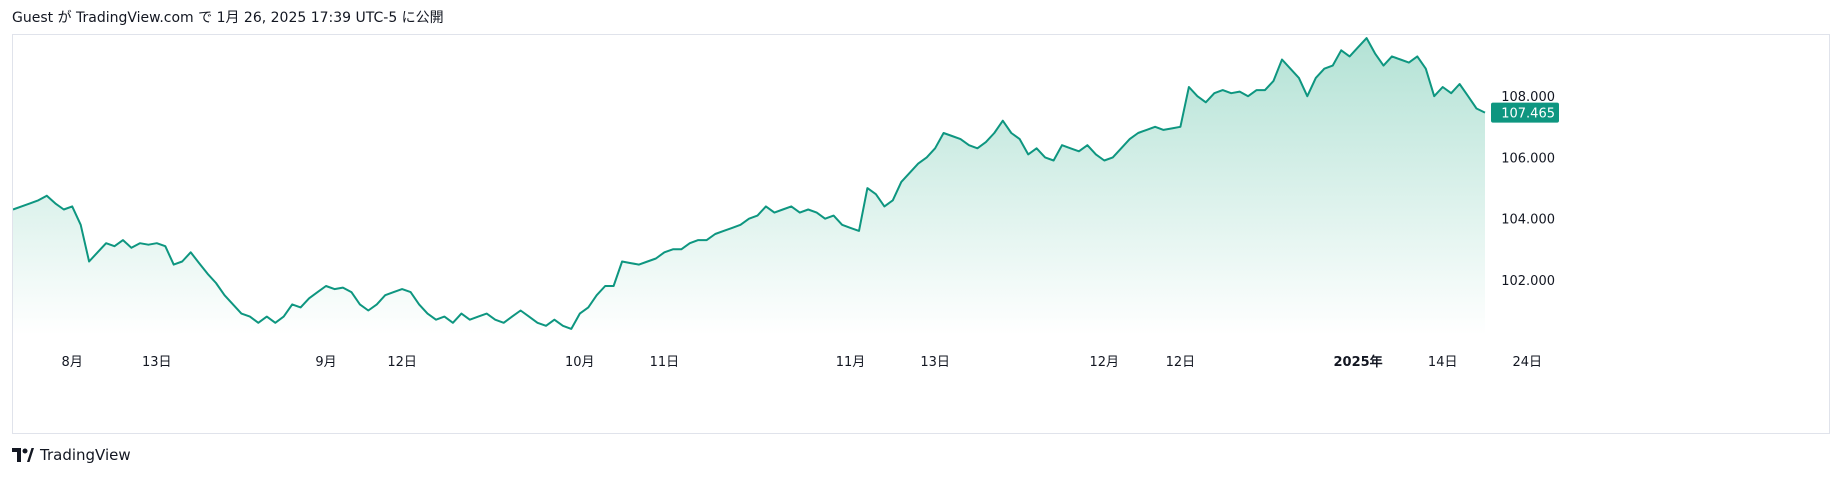 The height and width of the screenshot is (478, 1842). Describe the element at coordinates (1528, 158) in the screenshot. I see `y-axis-tick-label: 106.000` at that location.